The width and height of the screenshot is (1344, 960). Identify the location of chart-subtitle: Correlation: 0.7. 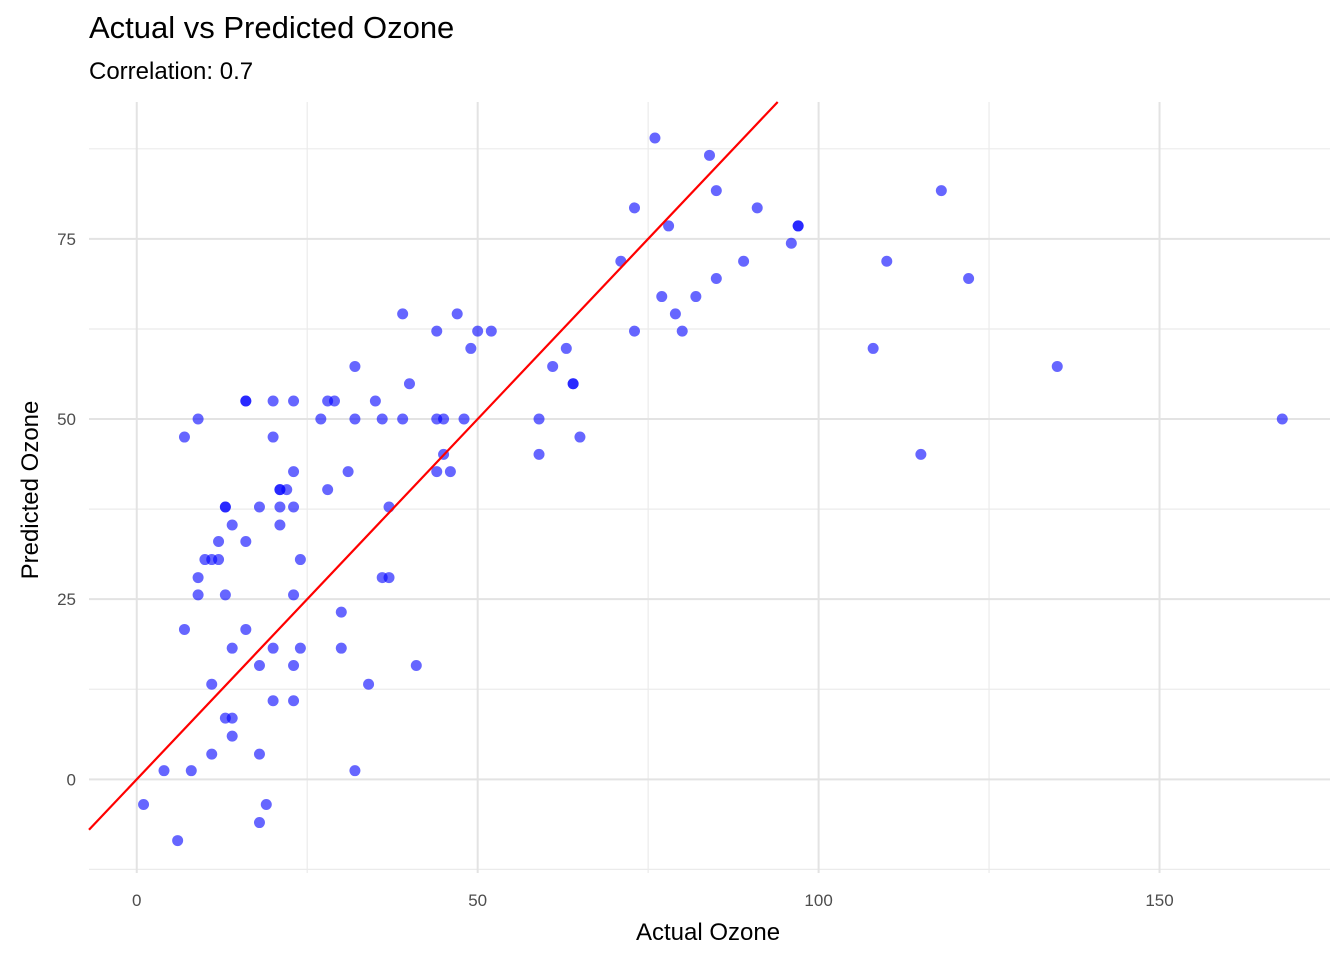
(171, 71).